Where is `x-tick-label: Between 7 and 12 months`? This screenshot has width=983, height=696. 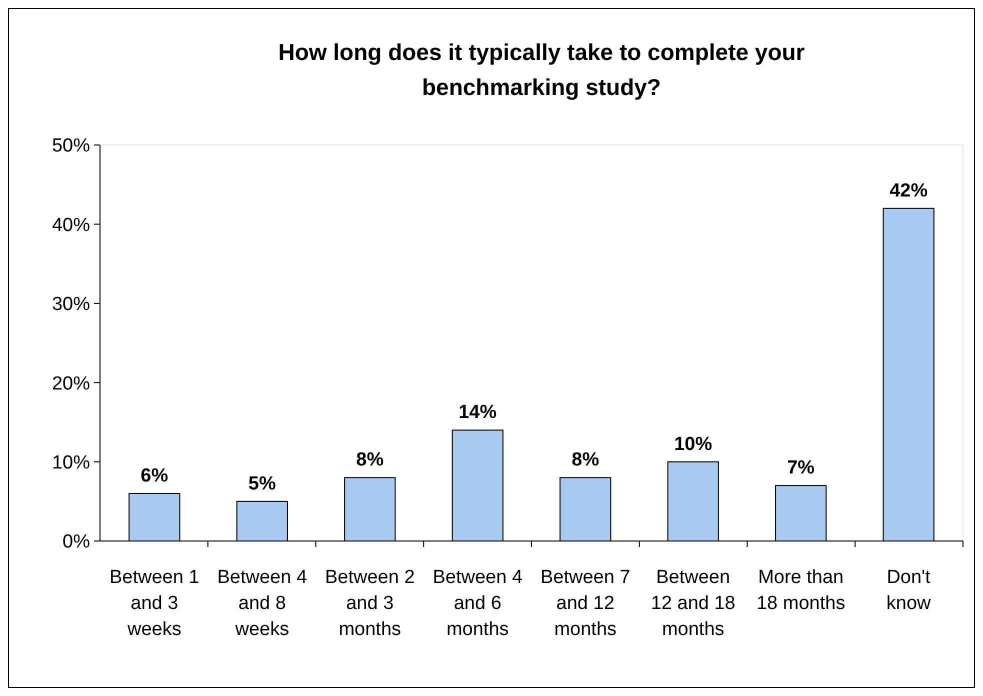 x-tick-label: Between 7 and 12 months is located at coordinates (585, 603).